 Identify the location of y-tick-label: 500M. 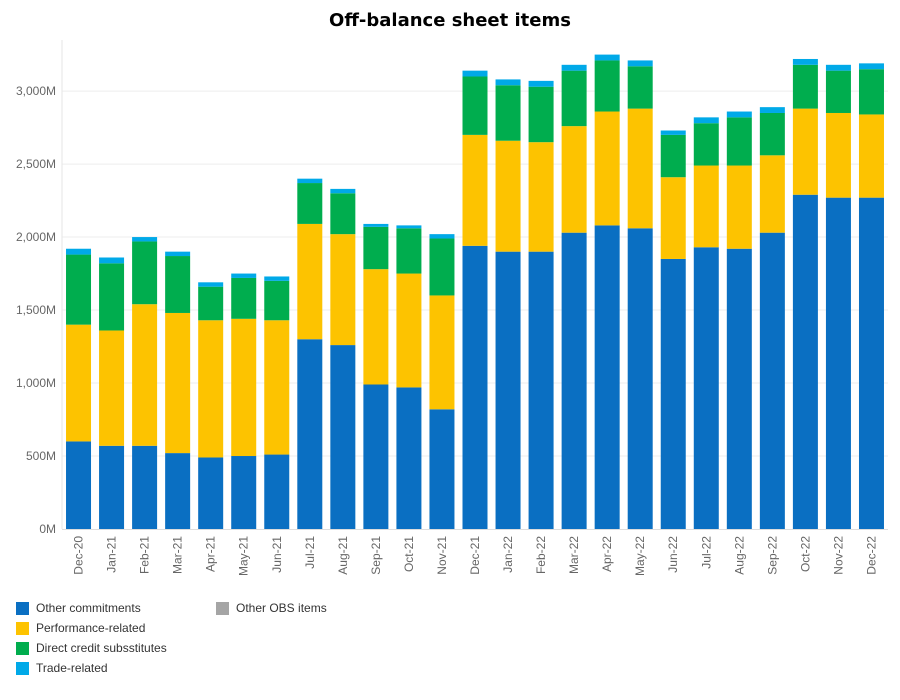
(41, 456).